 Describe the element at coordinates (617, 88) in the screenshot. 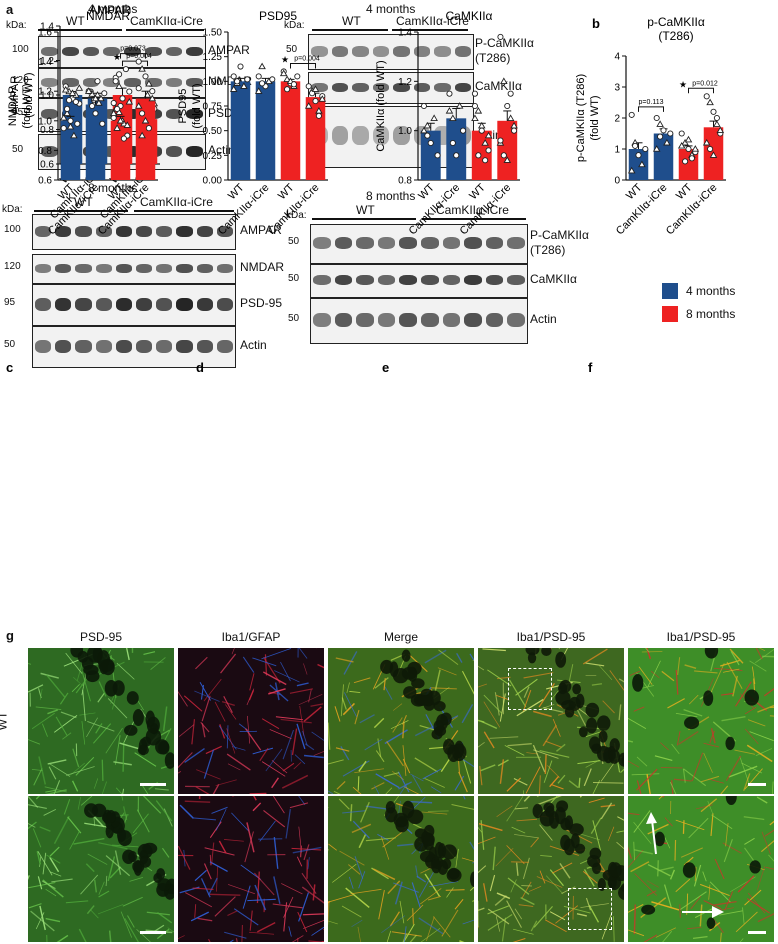

I see `y-tick-label: 3` at that location.